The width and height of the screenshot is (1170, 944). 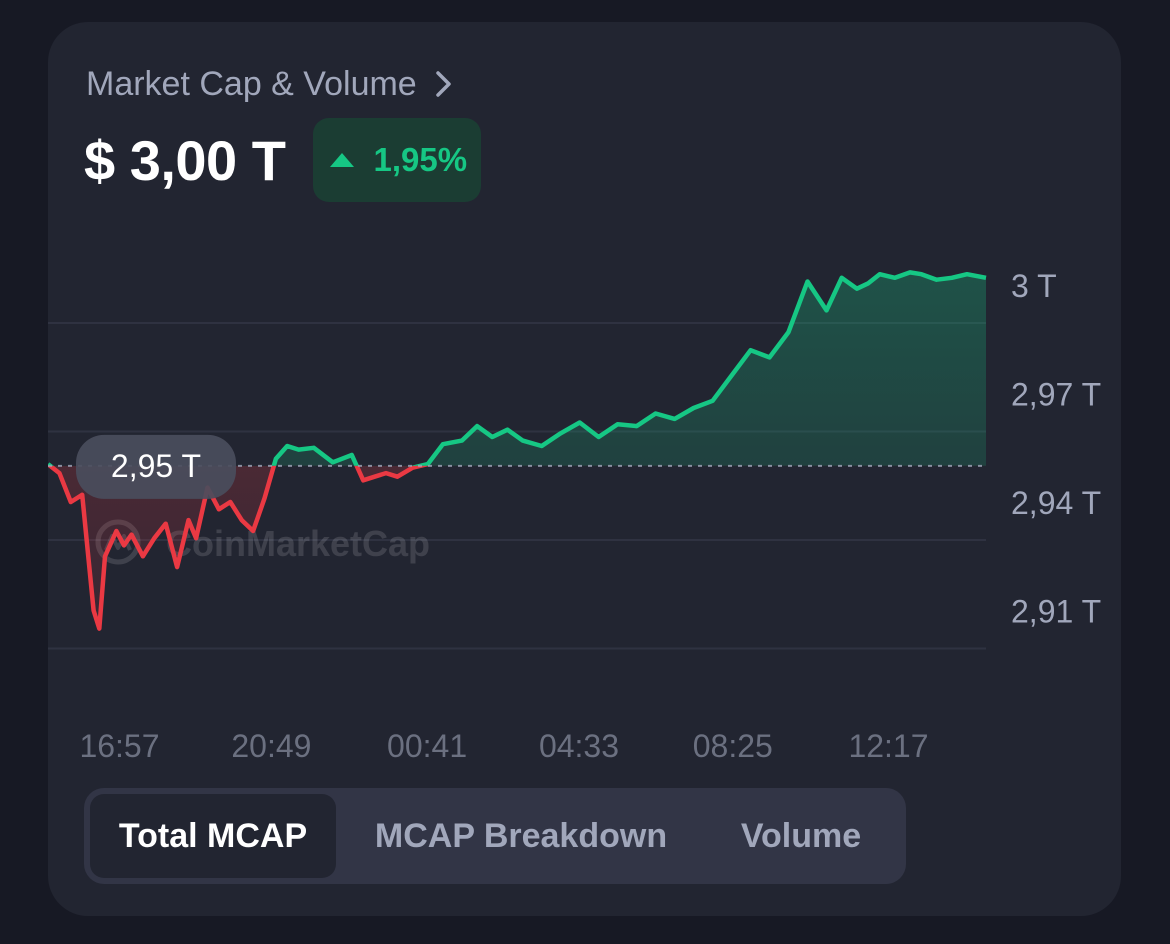 What do you see at coordinates (579, 746) in the screenshot?
I see `x-axis-tick-label: 04:33` at bounding box center [579, 746].